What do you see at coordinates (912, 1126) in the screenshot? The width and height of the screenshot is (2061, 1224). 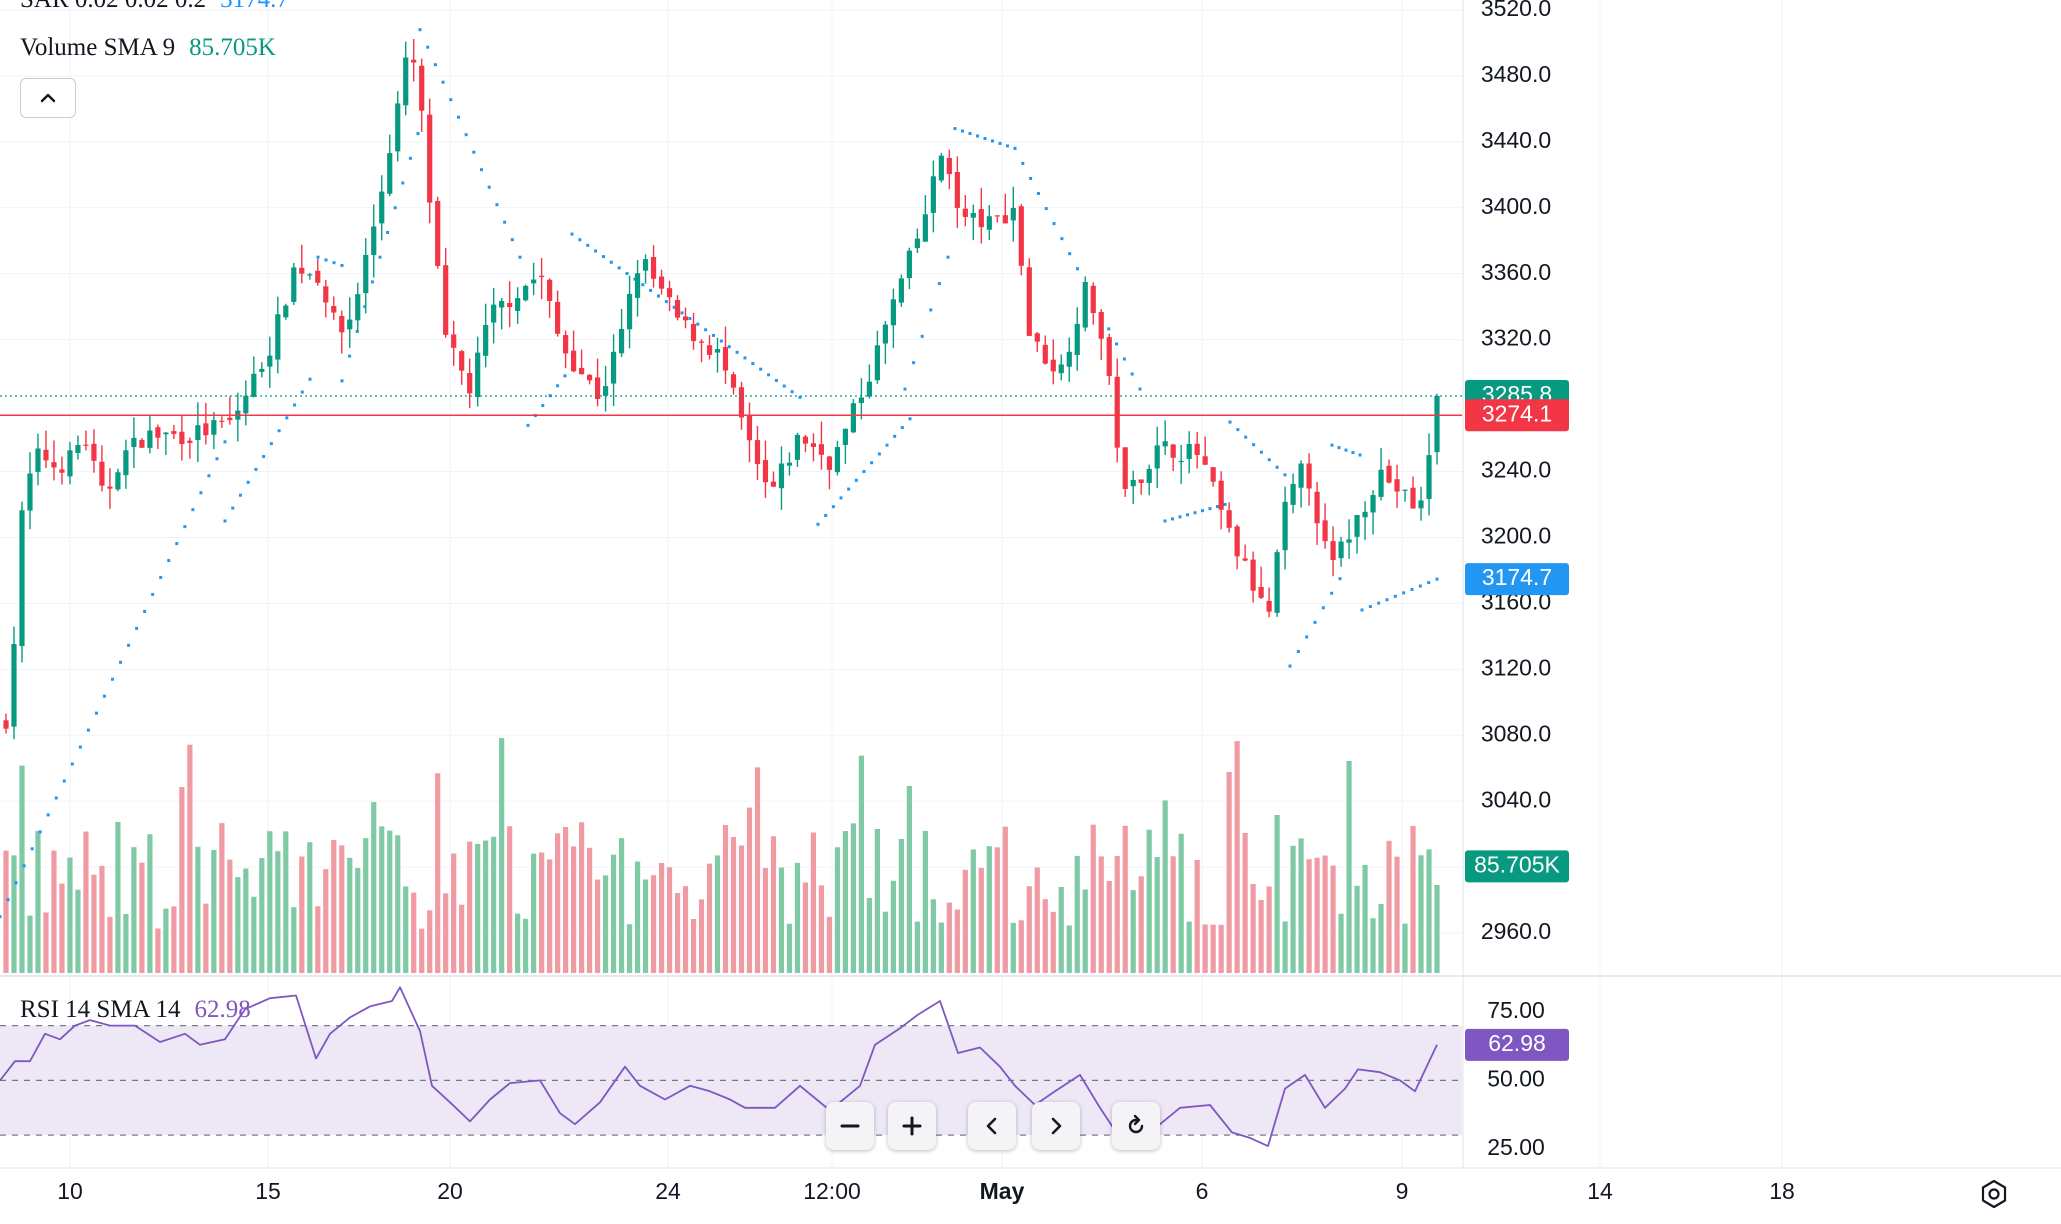 I see `zoom-in-button` at bounding box center [912, 1126].